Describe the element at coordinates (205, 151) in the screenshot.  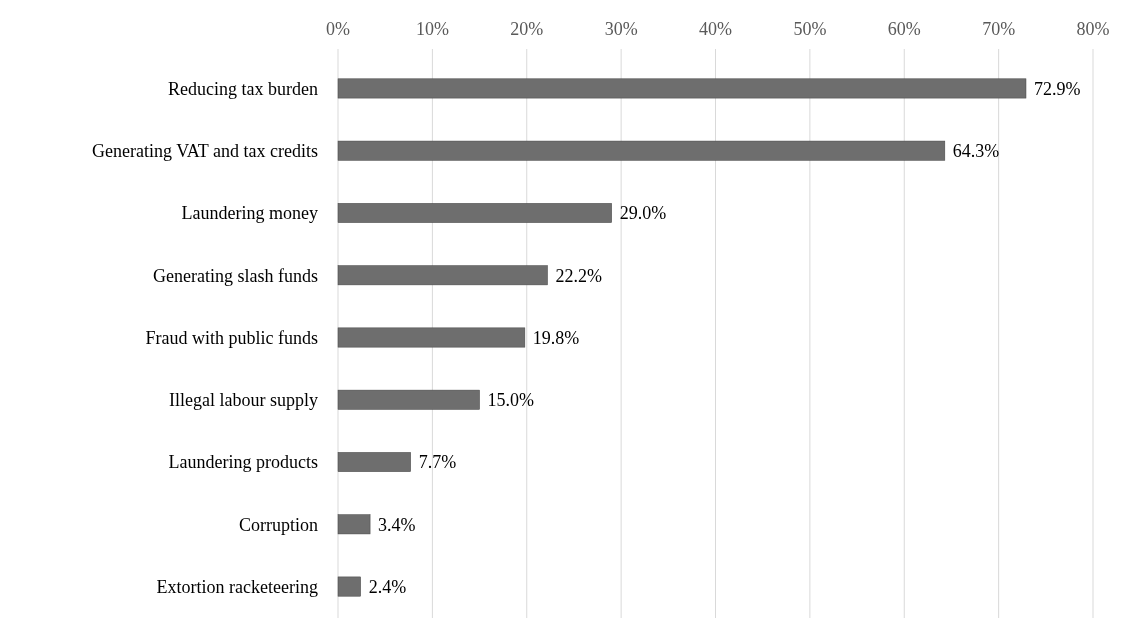
I see `y-tick-label: Generating VAT and tax credits` at that location.